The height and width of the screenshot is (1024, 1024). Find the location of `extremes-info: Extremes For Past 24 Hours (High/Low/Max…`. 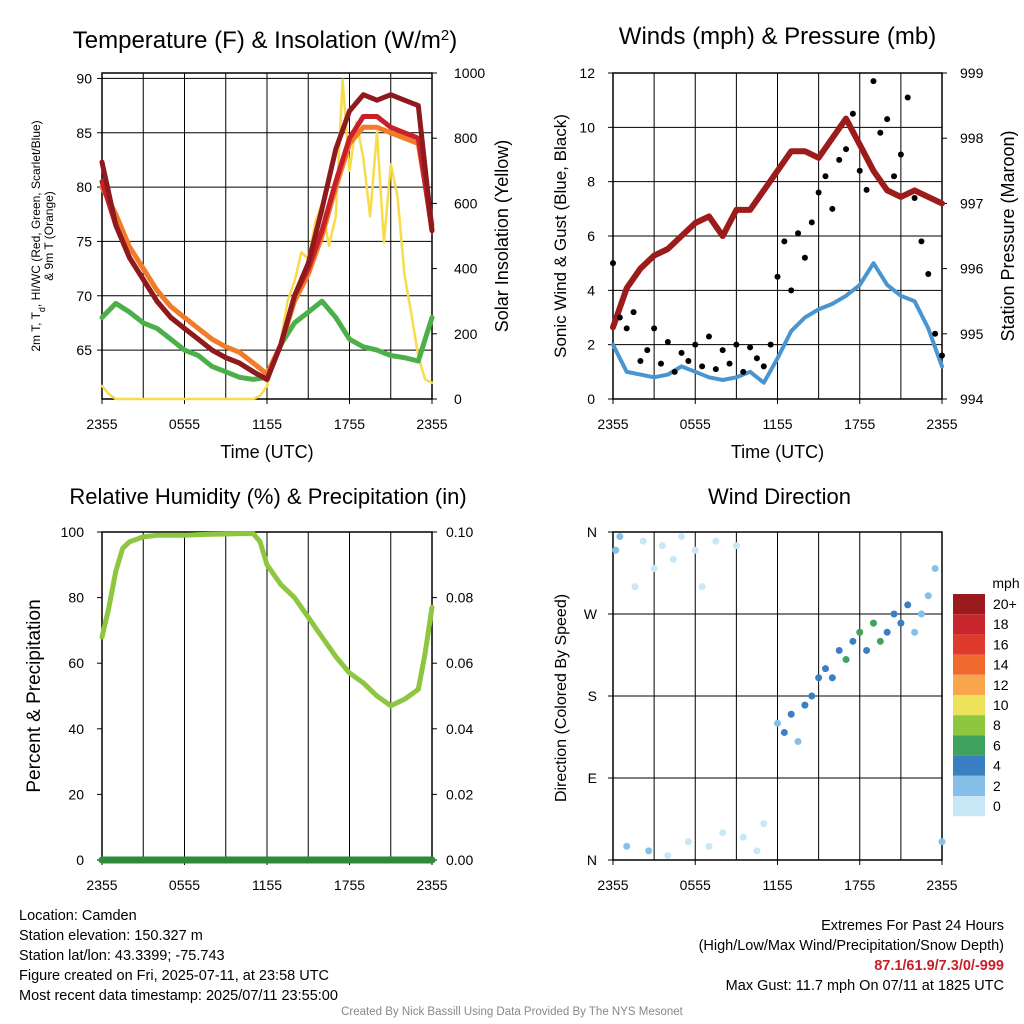

extremes-info: Extremes For Past 24 Hours (High/Low/Max… is located at coordinates (851, 956).